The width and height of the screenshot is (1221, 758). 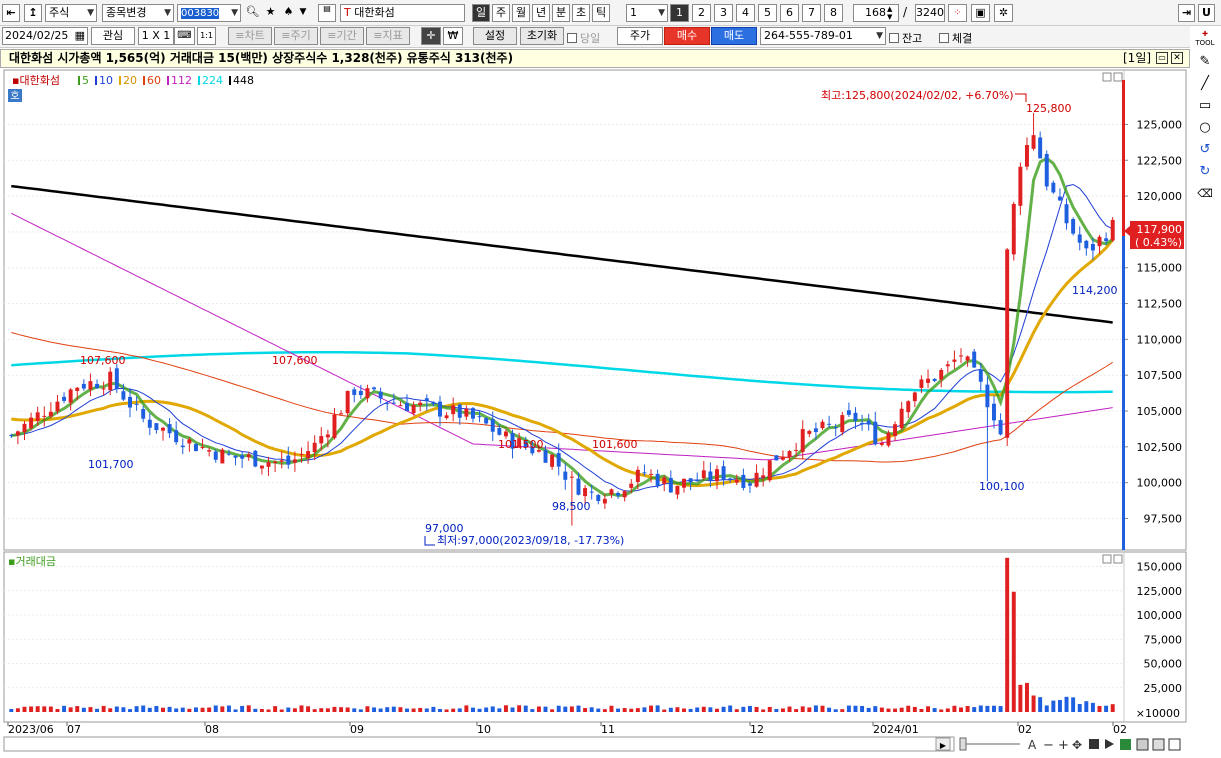 I want to click on plus-icon: +, so click(x=1063, y=745).